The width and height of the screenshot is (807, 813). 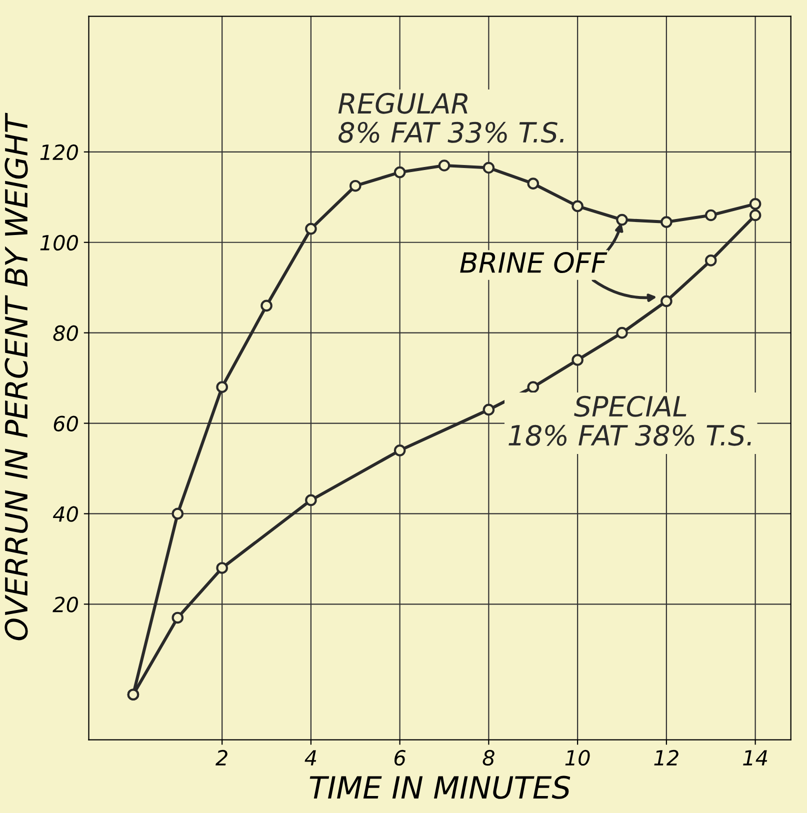 I want to click on y-axis-title: OVERRUN IN PERCENT BY WEIGHT, so click(x=16, y=376).